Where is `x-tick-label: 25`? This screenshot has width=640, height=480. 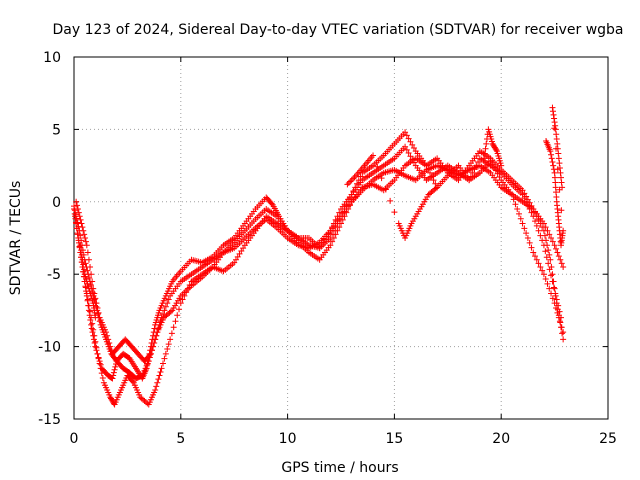
x-tick-label: 25 is located at coordinates (608, 439).